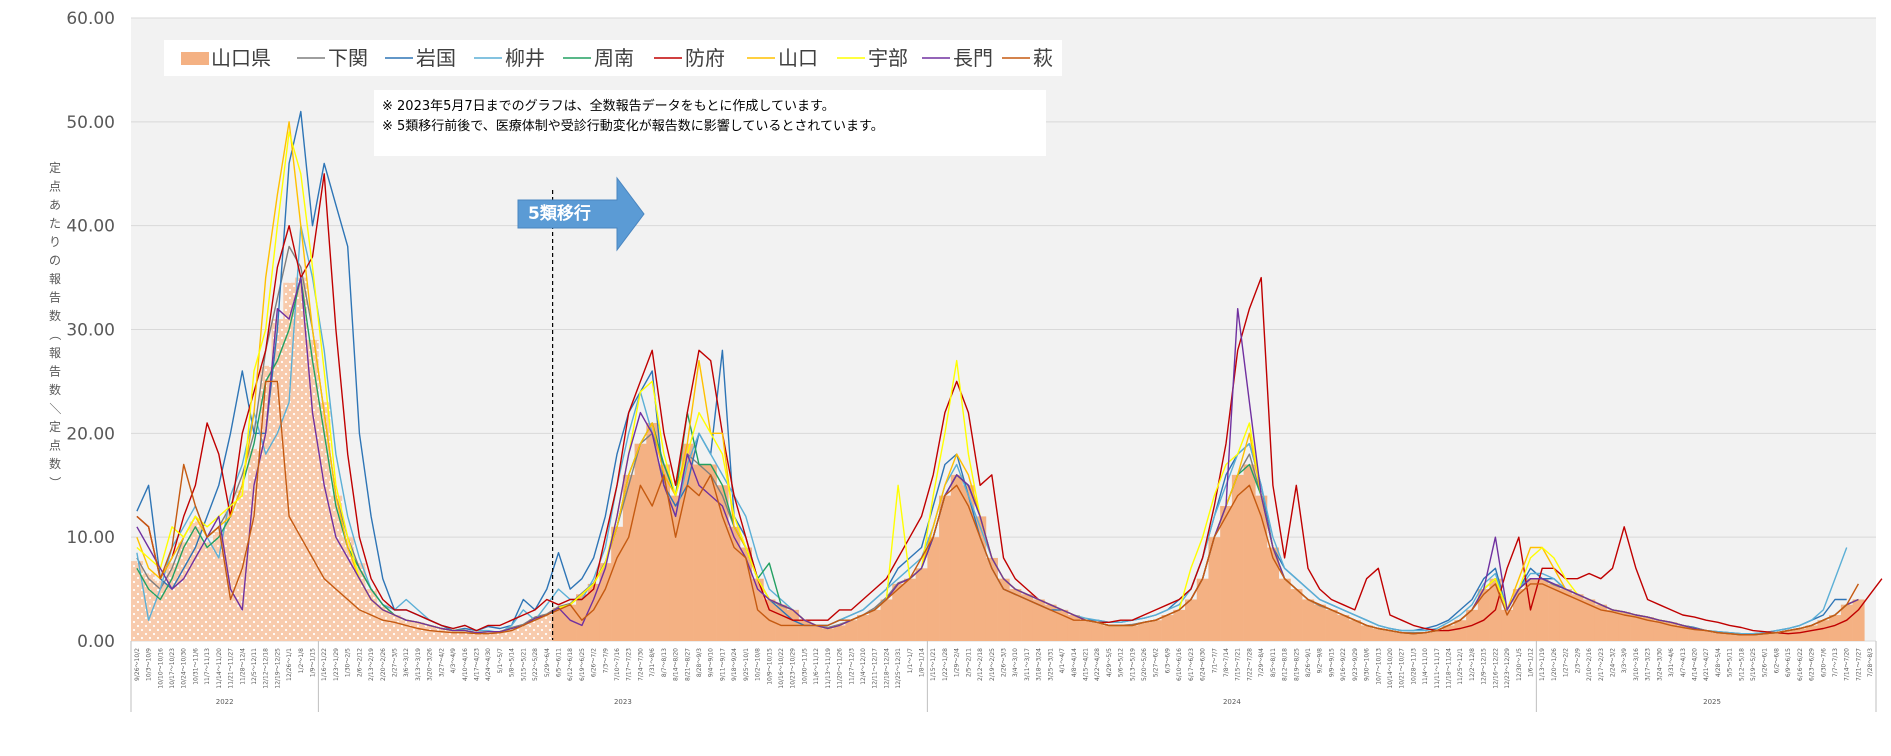  What do you see at coordinates (1261, 662) in the screenshot?
I see `x-tick-label: 7/29～8/4` at bounding box center [1261, 662].